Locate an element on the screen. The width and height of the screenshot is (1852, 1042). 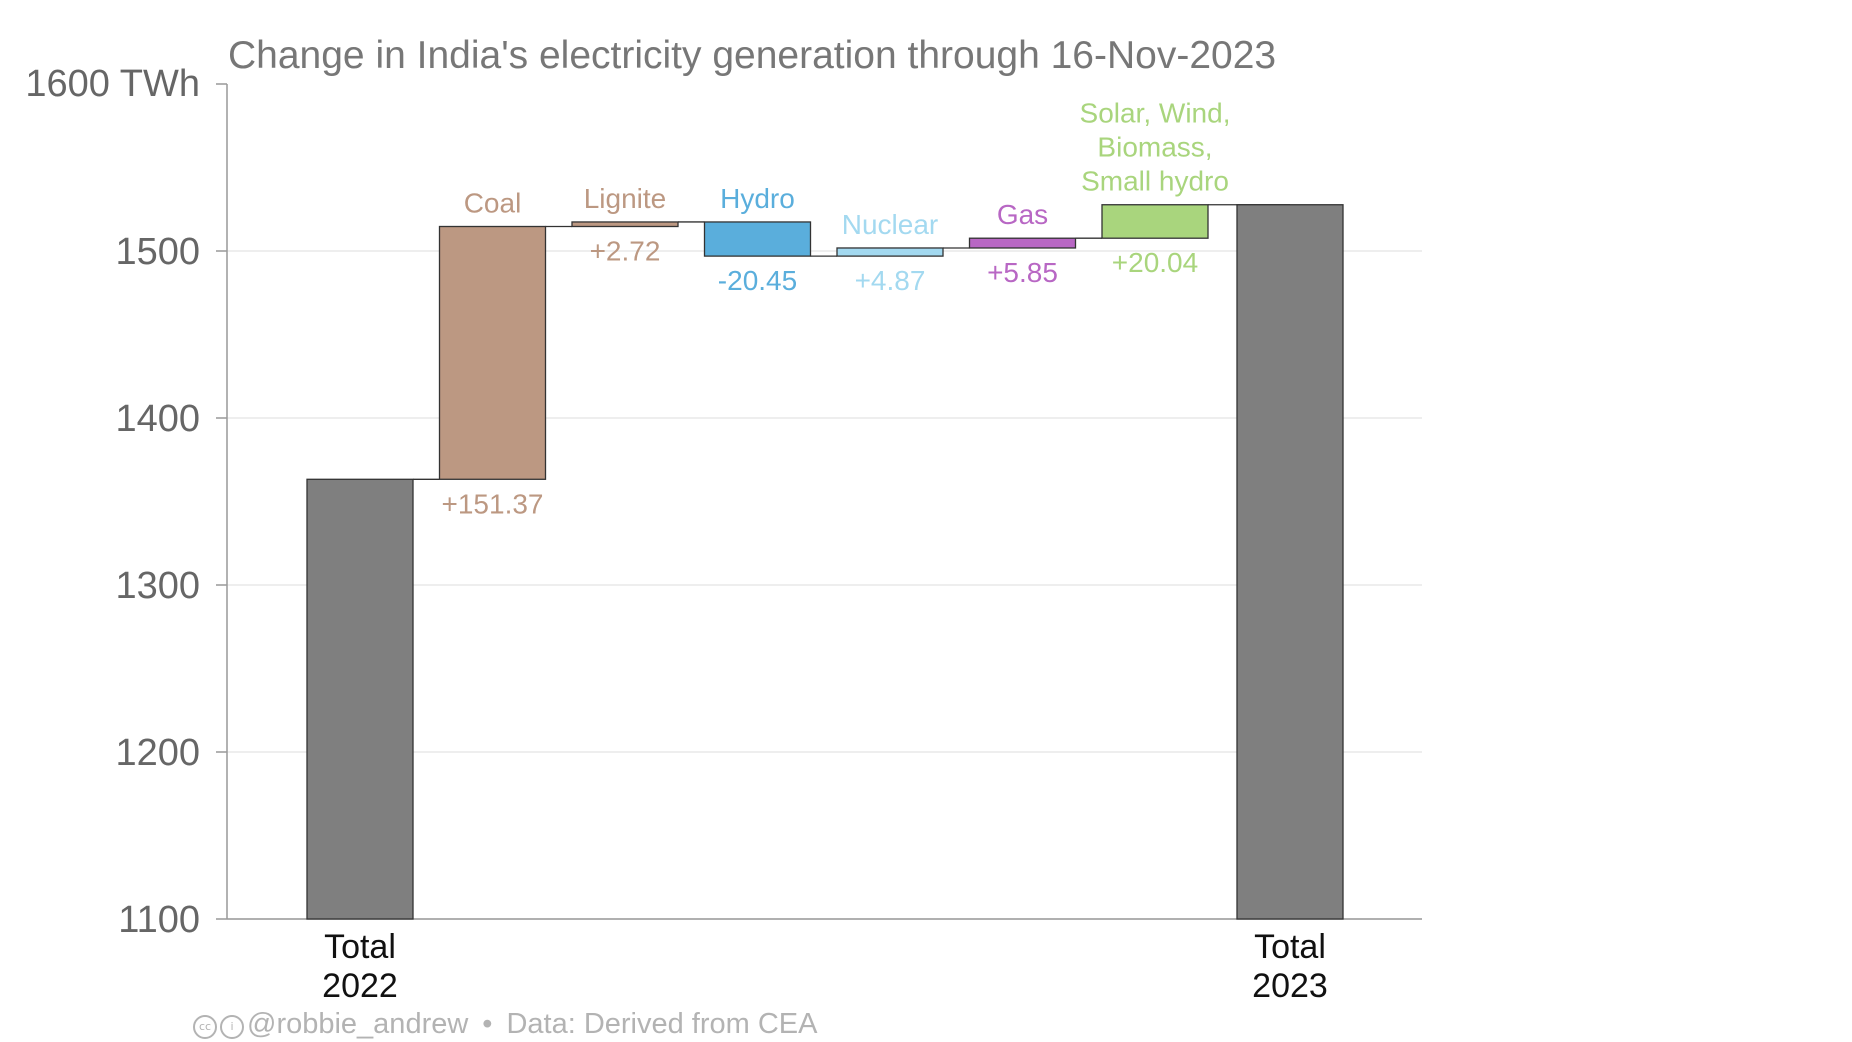
value-label-lignite: +2.72 is located at coordinates (625, 251).